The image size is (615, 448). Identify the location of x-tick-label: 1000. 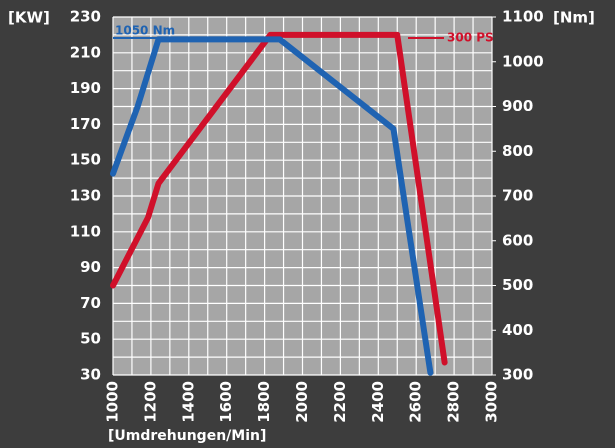
(113, 402).